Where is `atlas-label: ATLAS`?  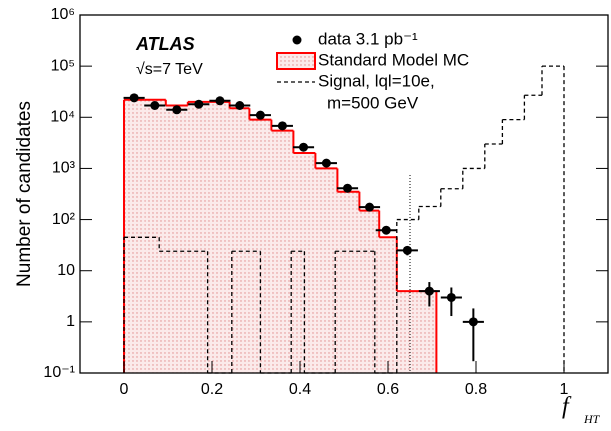 atlas-label: ATLAS is located at coordinates (165, 44).